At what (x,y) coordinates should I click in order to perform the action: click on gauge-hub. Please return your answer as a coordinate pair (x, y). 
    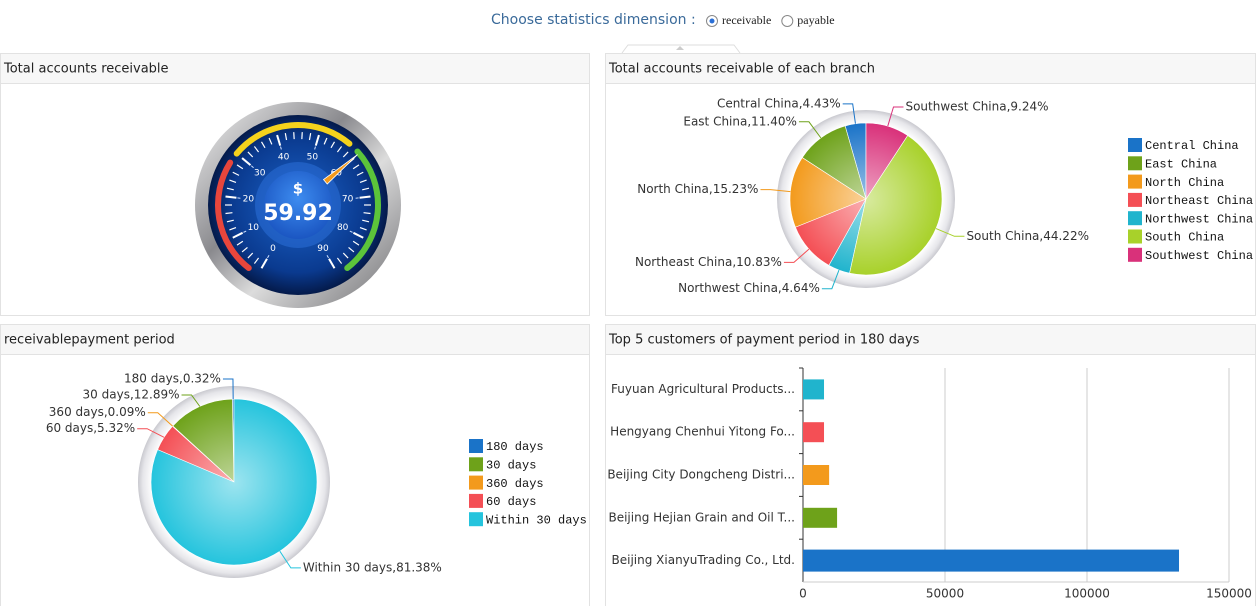
    Looking at the image, I should click on (298, 205).